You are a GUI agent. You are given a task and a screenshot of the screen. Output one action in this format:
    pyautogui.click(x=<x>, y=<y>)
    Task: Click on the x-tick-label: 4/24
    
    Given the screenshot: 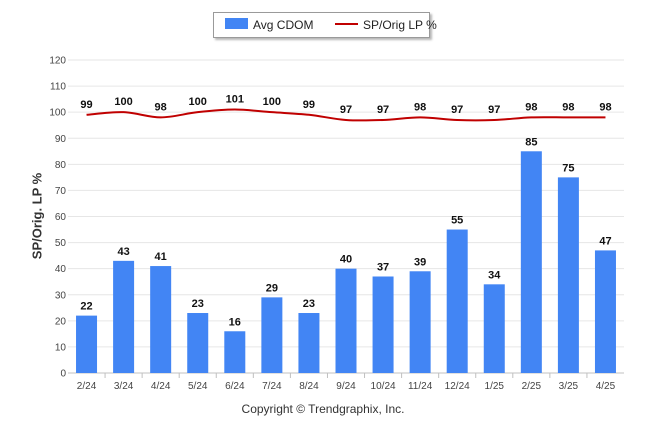 What is the action you would take?
    pyautogui.click(x=161, y=386)
    